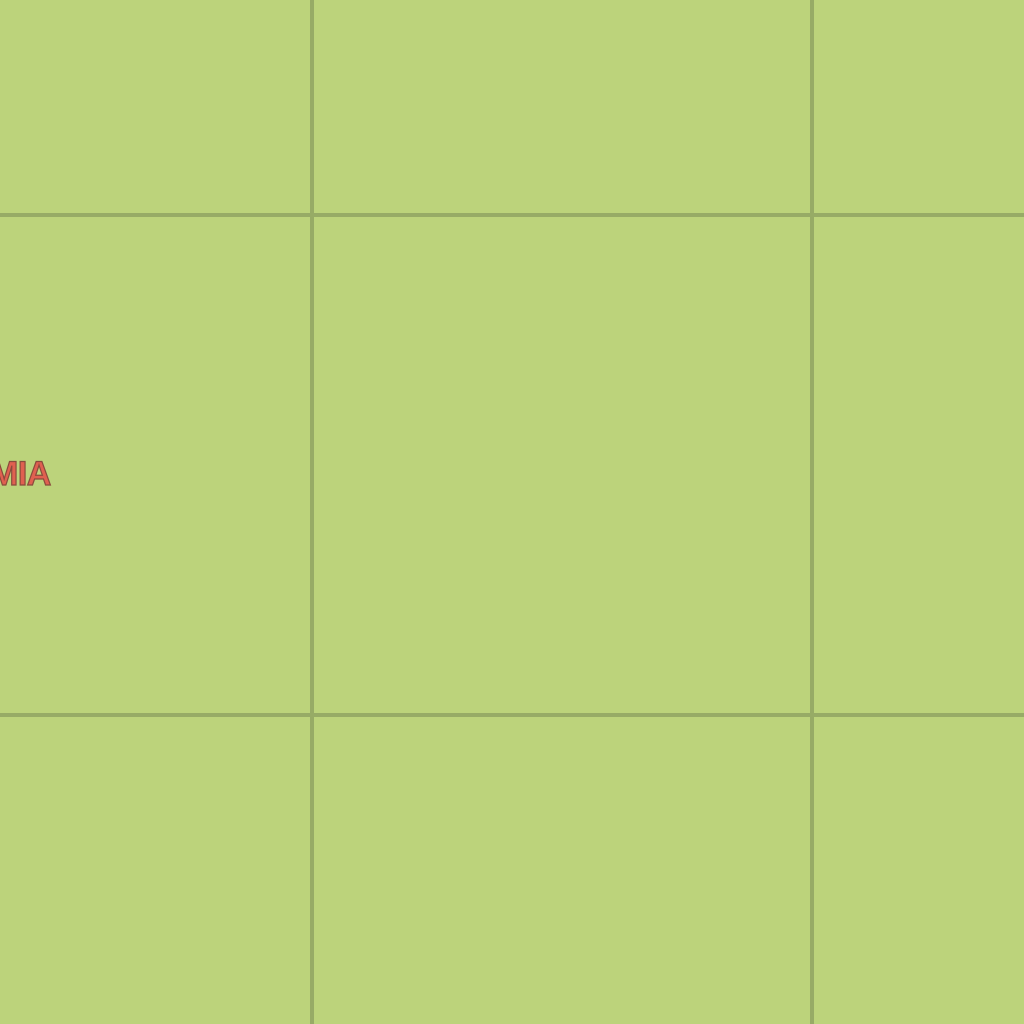 This screenshot has height=1024, width=1024. I want to click on place-label: MIA, so click(26, 473).